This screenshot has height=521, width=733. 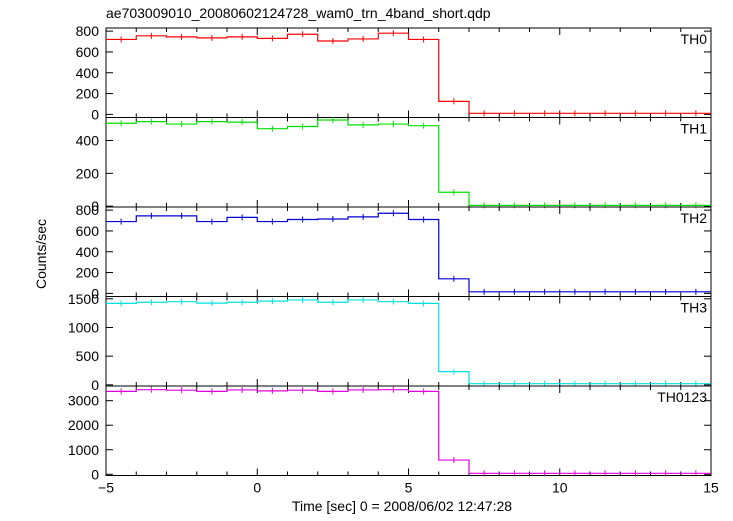 What do you see at coordinates (83, 401) in the screenshot?
I see `y-tick-label: 3000` at bounding box center [83, 401].